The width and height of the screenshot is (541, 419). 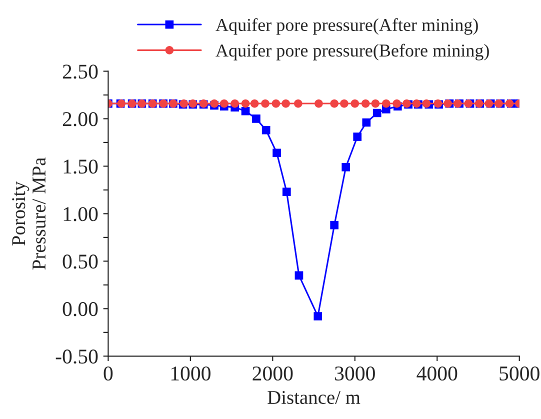 I want to click on y-tick-label: 0.00, so click(x=80, y=309).